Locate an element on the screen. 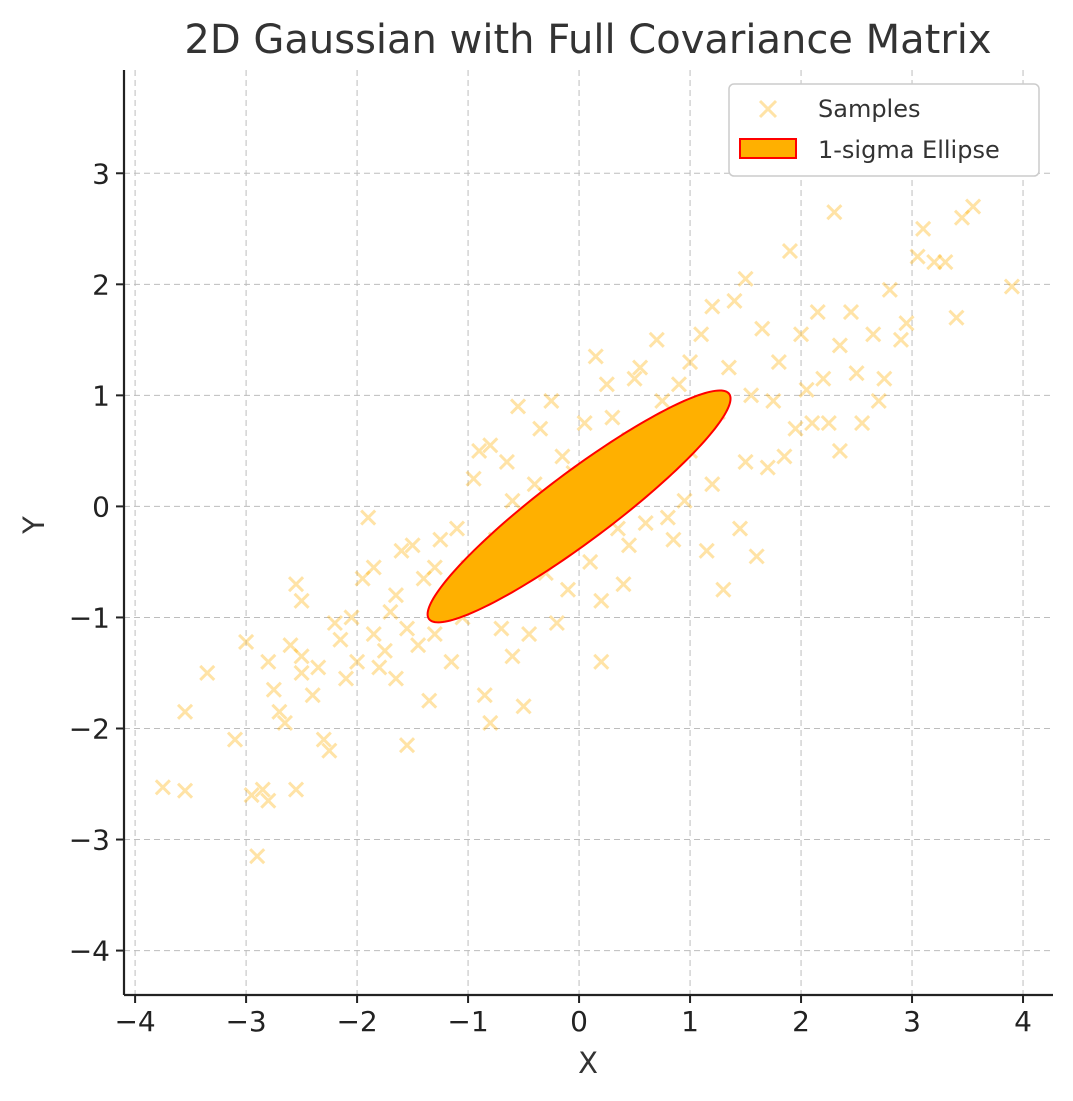  y-tick-label: 0 is located at coordinates (101, 506).